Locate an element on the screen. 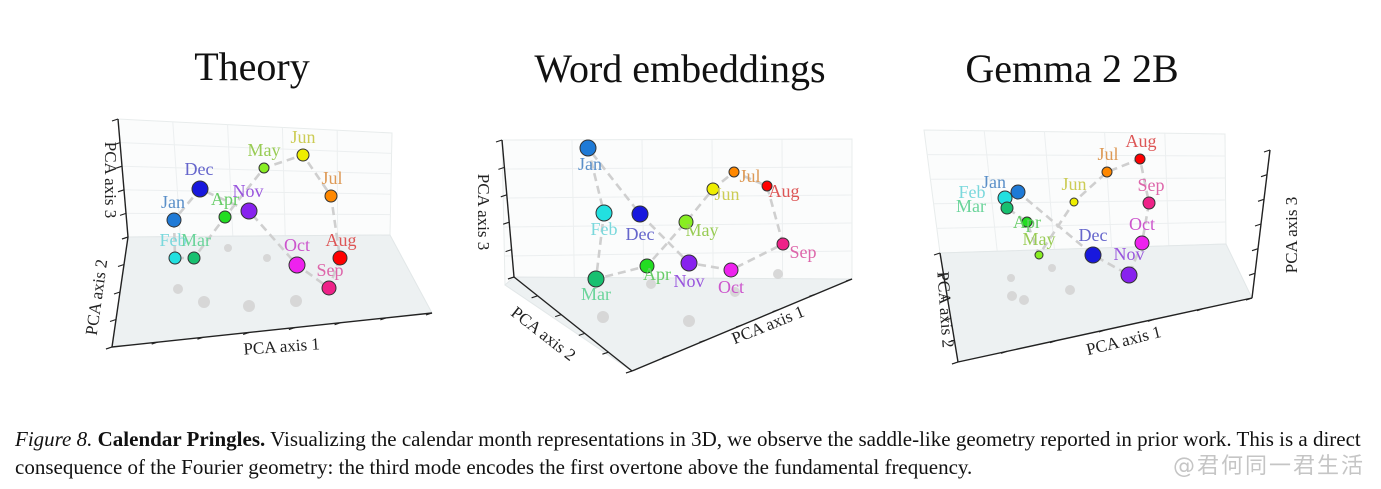  panel-title: Theory is located at coordinates (252, 66).